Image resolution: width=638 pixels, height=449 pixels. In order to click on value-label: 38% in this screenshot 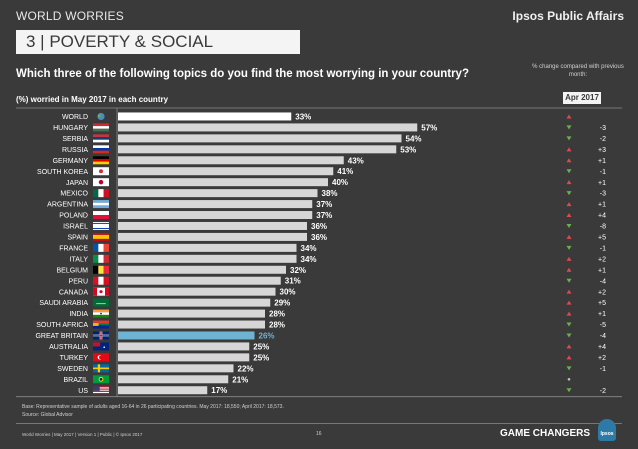, I will do `click(330, 193)`.